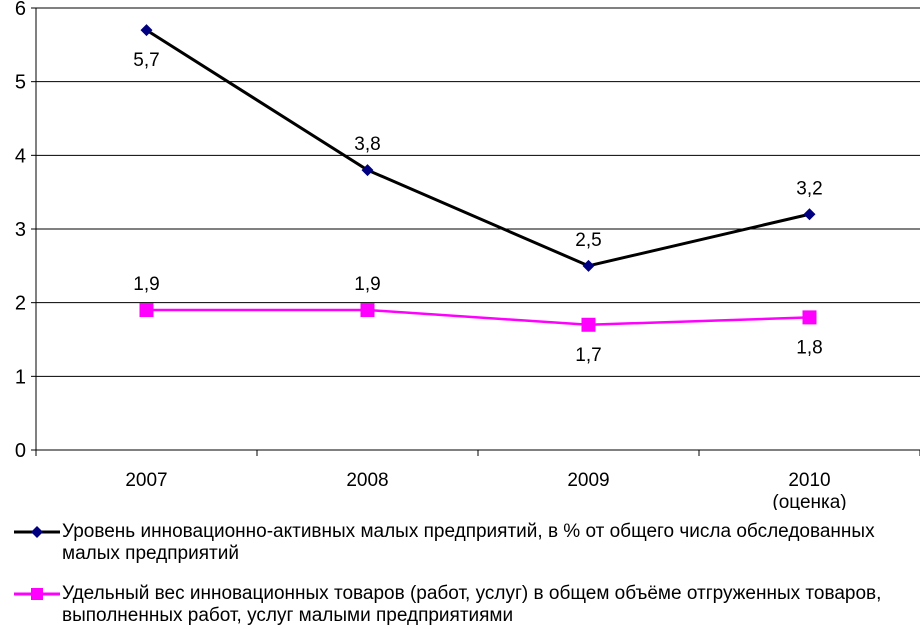  Describe the element at coordinates (37, 532) in the screenshot. I see `legend-swatch-diamond-icon` at that location.